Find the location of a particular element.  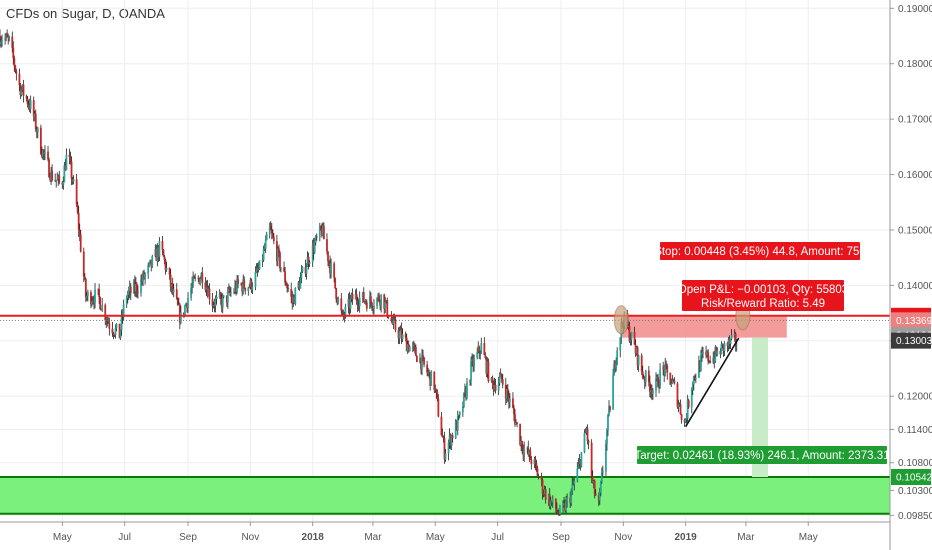

target-zone is located at coordinates (445, 495).